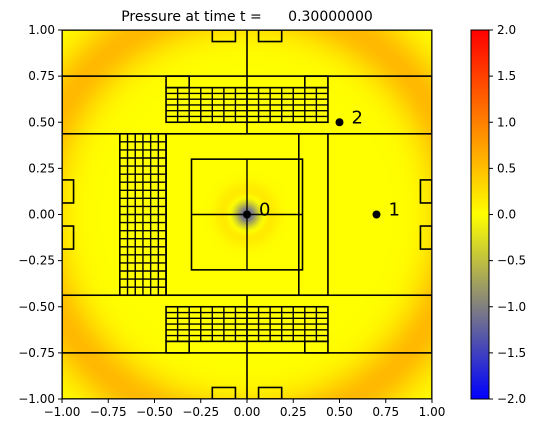  I want to click on chart-title-text: Pressure at time t =, so click(191, 17).